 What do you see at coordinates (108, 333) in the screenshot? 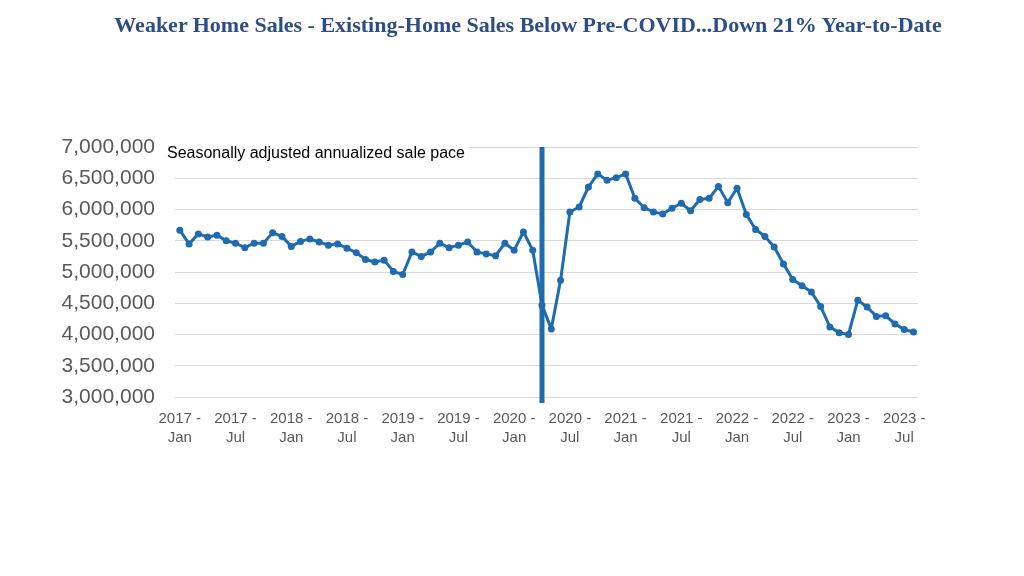
I see `y-tick-label: 4,000,000` at bounding box center [108, 333].